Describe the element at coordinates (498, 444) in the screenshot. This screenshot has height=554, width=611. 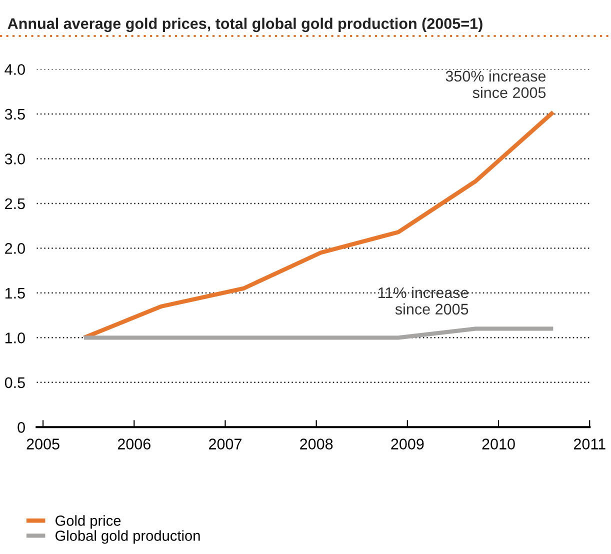
I see `x-tick-label: 2010` at that location.